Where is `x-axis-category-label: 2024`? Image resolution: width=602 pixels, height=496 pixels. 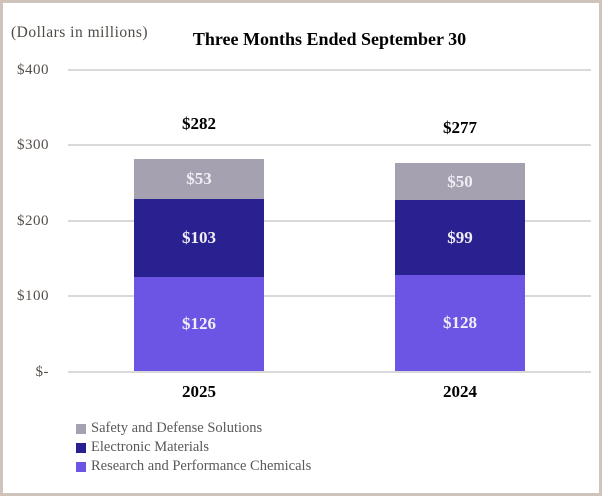 x-axis-category-label: 2024 is located at coordinates (460, 391).